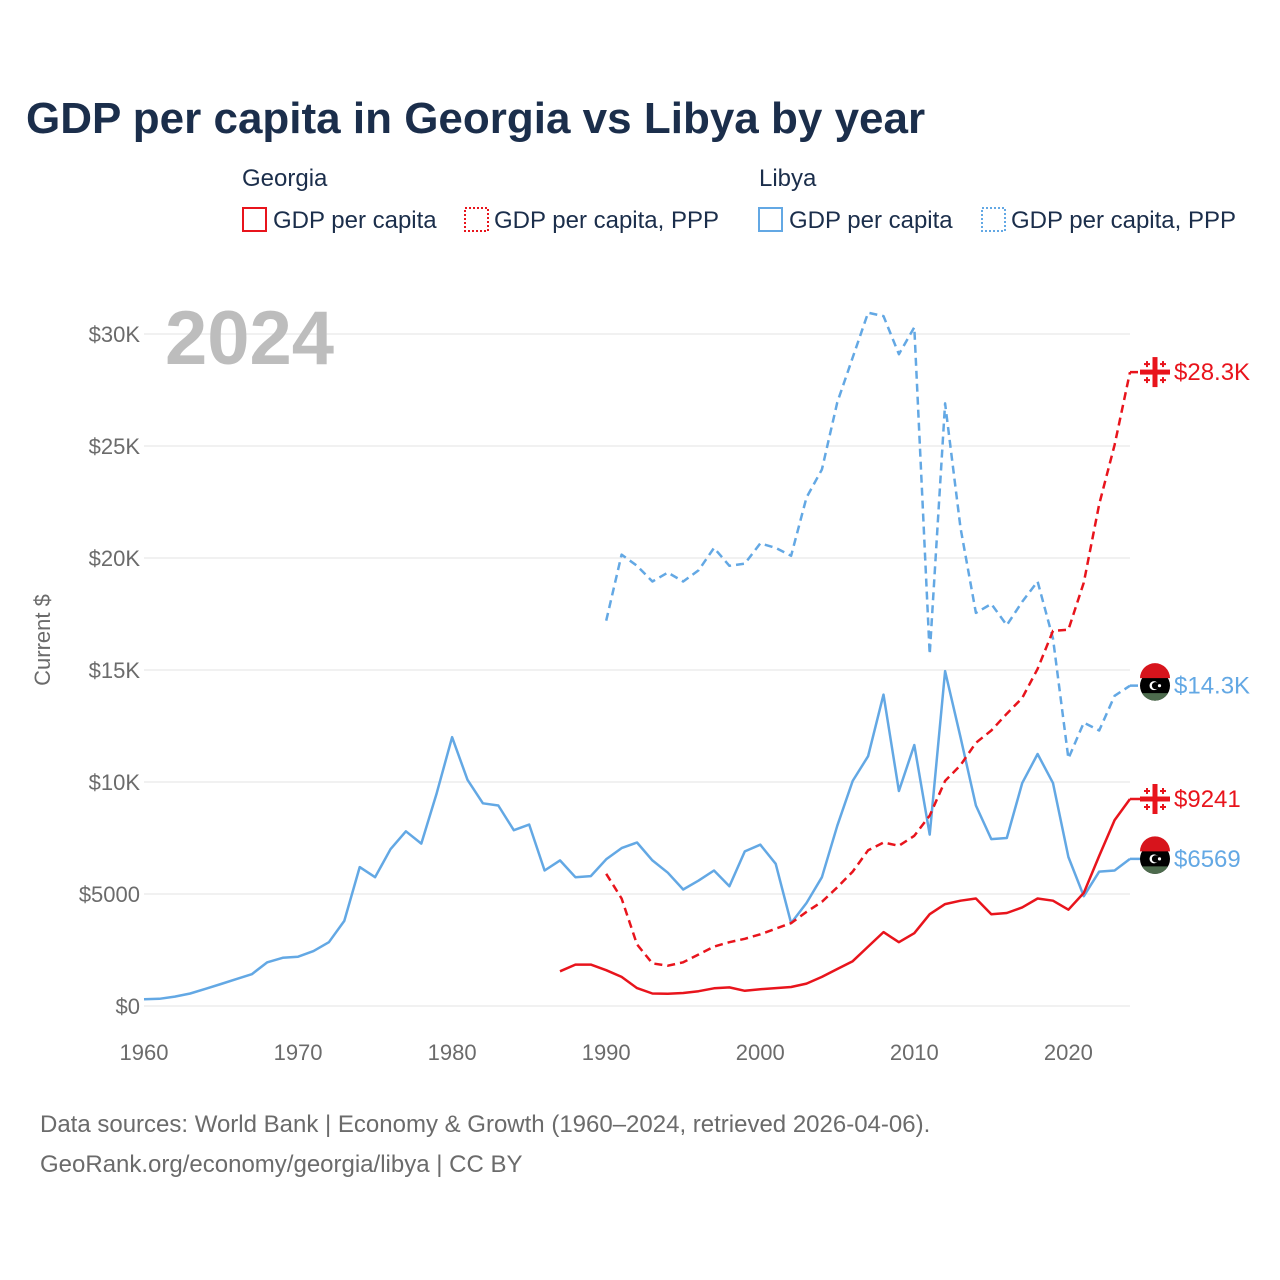 Image resolution: width=1280 pixels, height=1280 pixels. What do you see at coordinates (1212, 372) in the screenshot?
I see `end-label-value: $28.3K` at bounding box center [1212, 372].